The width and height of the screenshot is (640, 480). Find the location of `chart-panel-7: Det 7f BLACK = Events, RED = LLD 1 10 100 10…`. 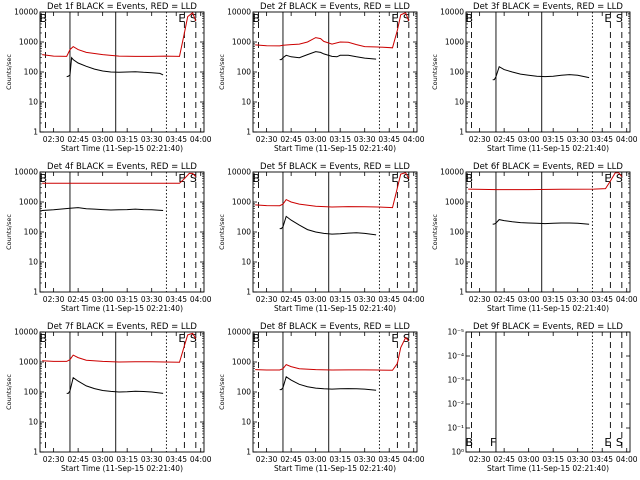

chart-panel-7: Det 7f BLACK = Events, RED = LLD 1 10 100 10… is located at coordinates (108, 397).